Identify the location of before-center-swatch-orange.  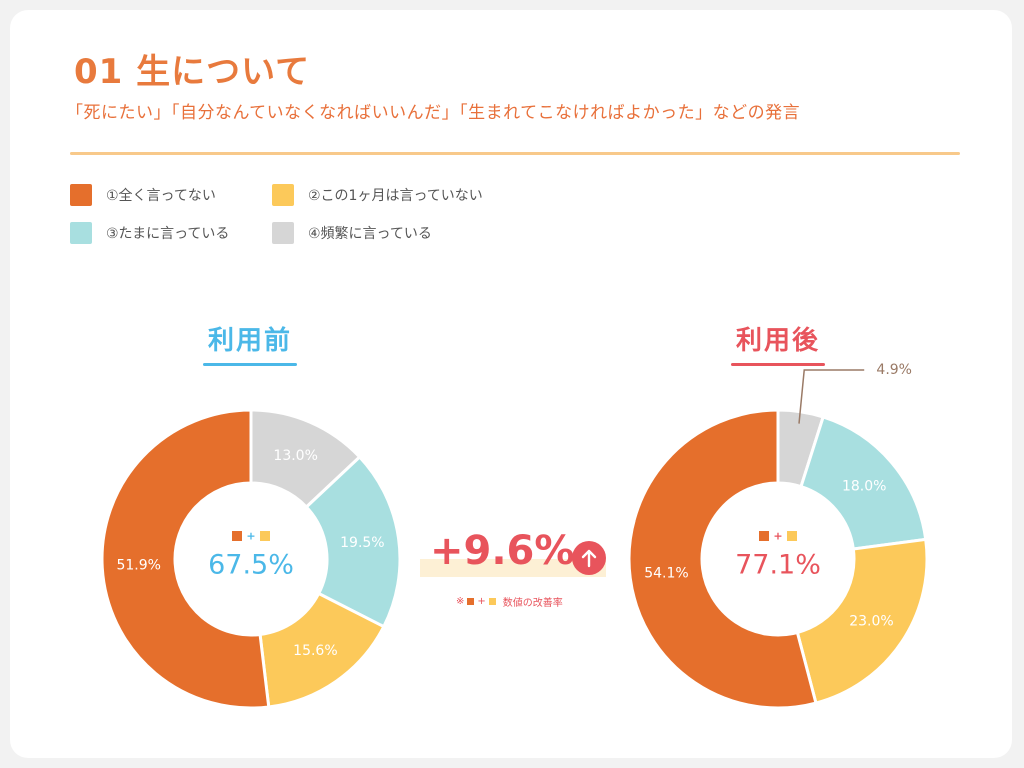
(237, 536).